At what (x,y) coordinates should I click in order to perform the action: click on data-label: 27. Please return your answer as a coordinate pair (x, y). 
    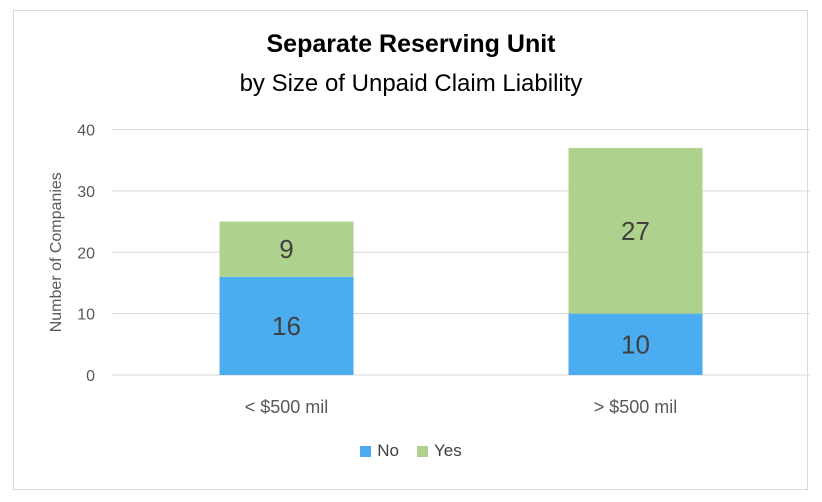
    Looking at the image, I should click on (635, 231).